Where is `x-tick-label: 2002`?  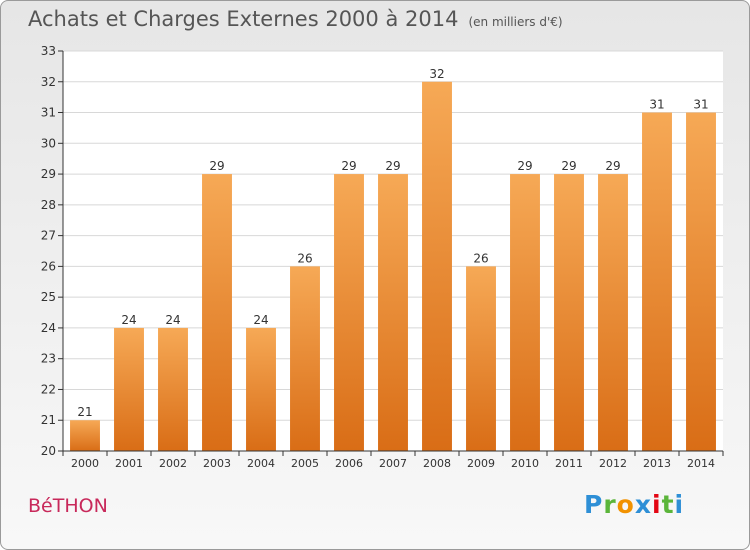
x-tick-label: 2002 is located at coordinates (173, 463).